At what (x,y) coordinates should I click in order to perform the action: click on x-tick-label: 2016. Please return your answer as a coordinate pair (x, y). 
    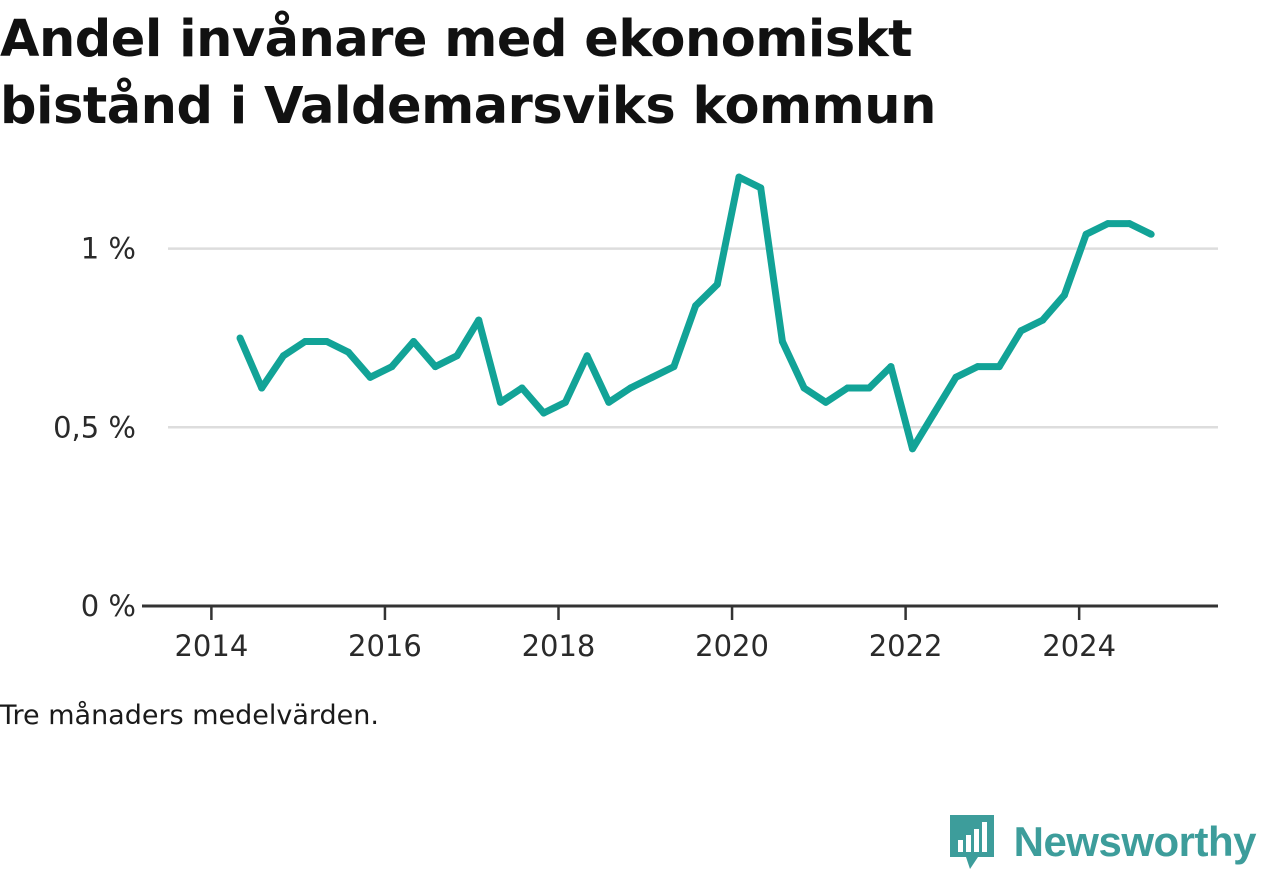
    Looking at the image, I should click on (385, 646).